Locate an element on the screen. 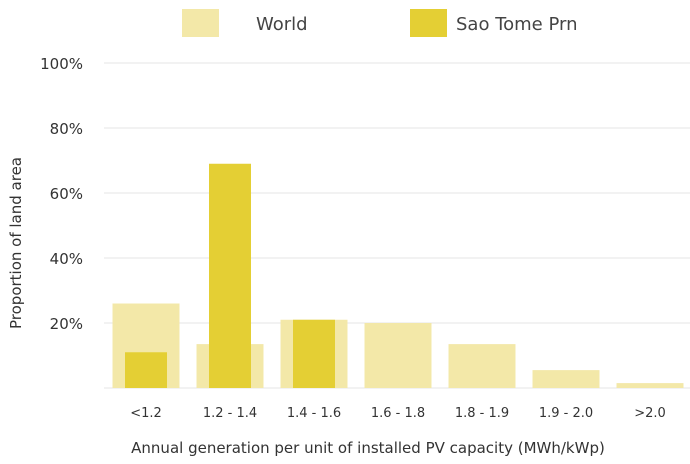 Image resolution: width=690 pixels, height=464 pixels. y-tick-label: 100% is located at coordinates (61, 64).